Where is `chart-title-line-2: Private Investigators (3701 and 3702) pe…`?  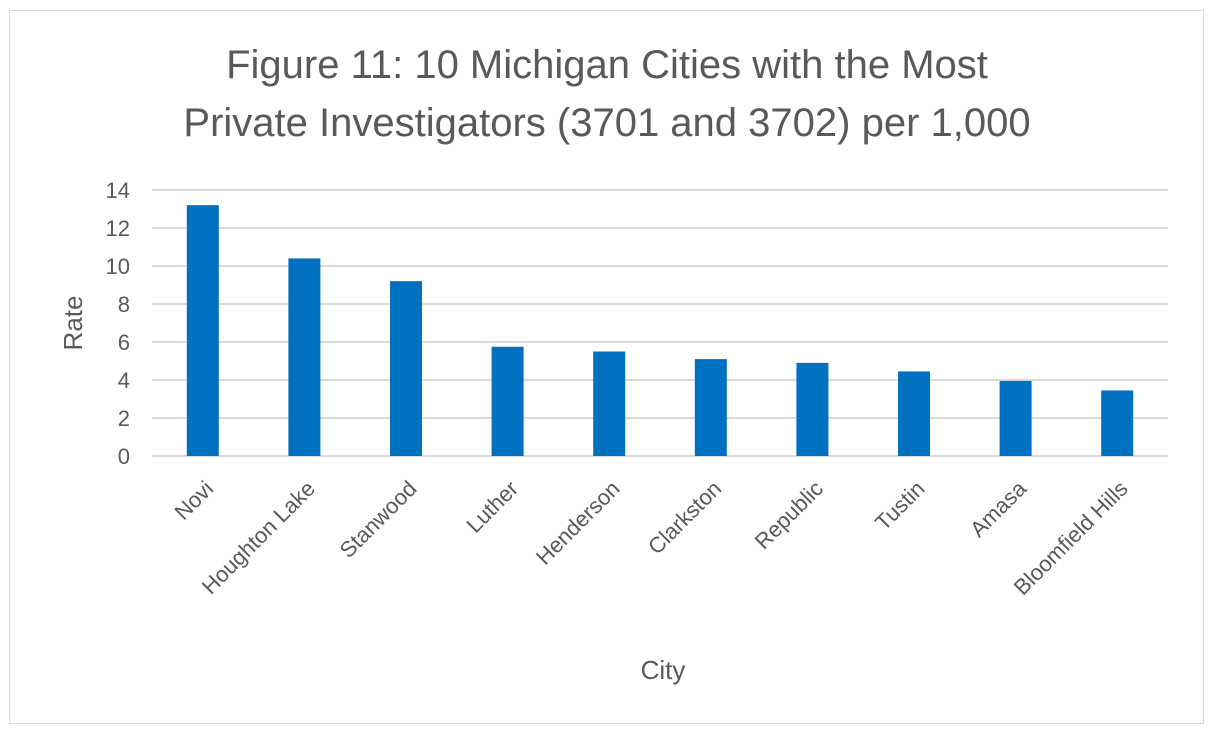 chart-title-line-2: Private Investigators (3701 and 3702) pe… is located at coordinates (606, 123).